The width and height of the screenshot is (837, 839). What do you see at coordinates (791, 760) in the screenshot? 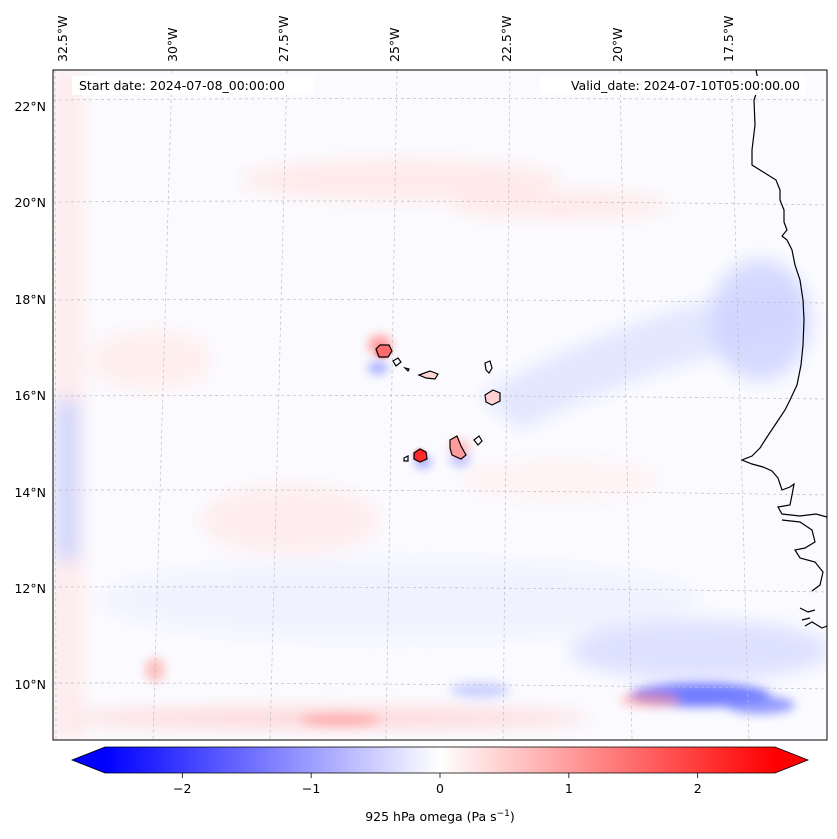
I see `colorbar-extend-max` at bounding box center [791, 760].